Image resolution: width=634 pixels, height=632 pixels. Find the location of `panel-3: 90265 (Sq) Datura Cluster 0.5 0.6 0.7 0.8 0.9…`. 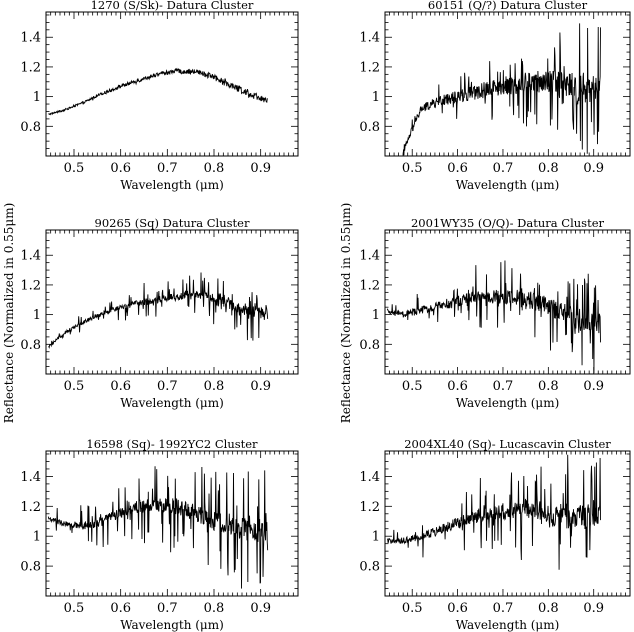

panel-3: 90265 (Sq) Datura Cluster 0.5 0.6 0.7 0.8 0.9… is located at coordinates (159, 313).